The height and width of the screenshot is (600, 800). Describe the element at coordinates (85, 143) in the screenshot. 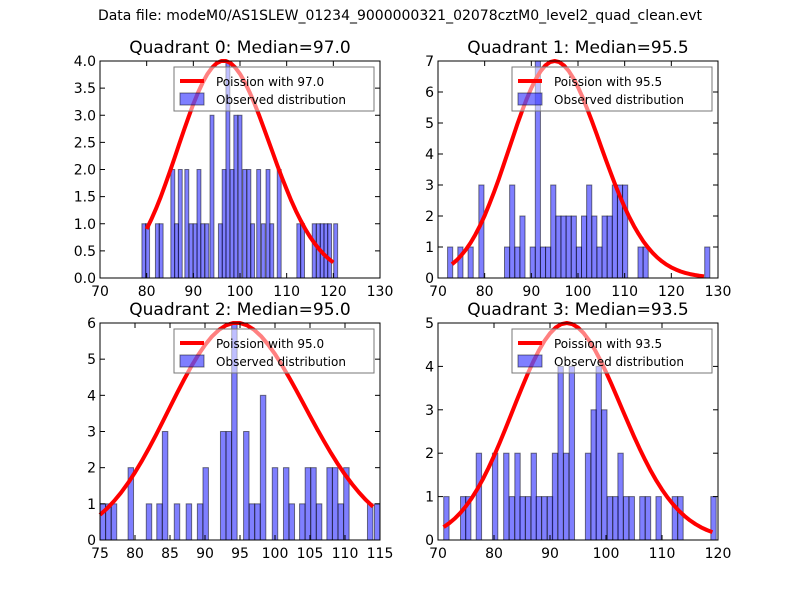

I see `y-tick-label: 2.5` at that location.